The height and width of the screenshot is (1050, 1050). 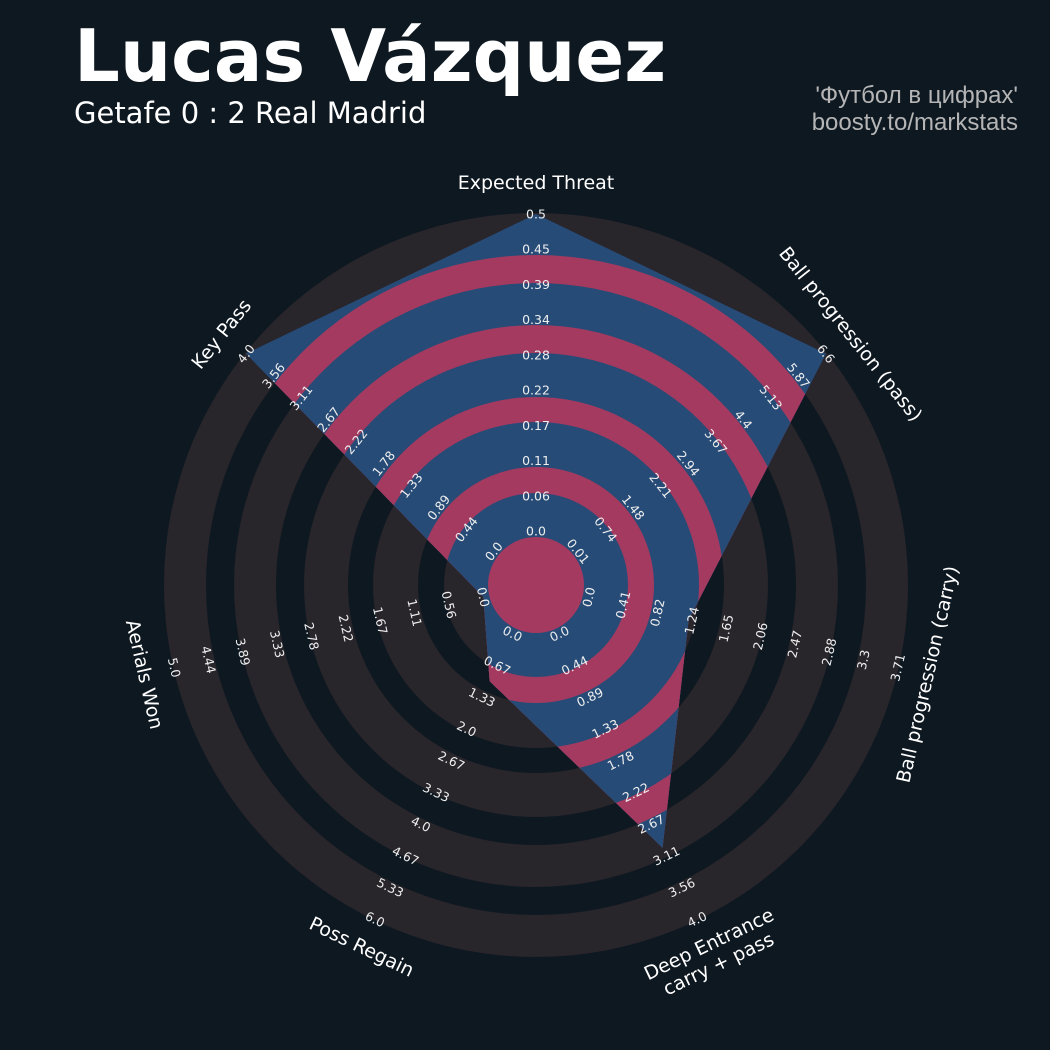 What do you see at coordinates (916, 95) in the screenshot?
I see `credit-line-1: 'Футбол в цифрах'` at bounding box center [916, 95].